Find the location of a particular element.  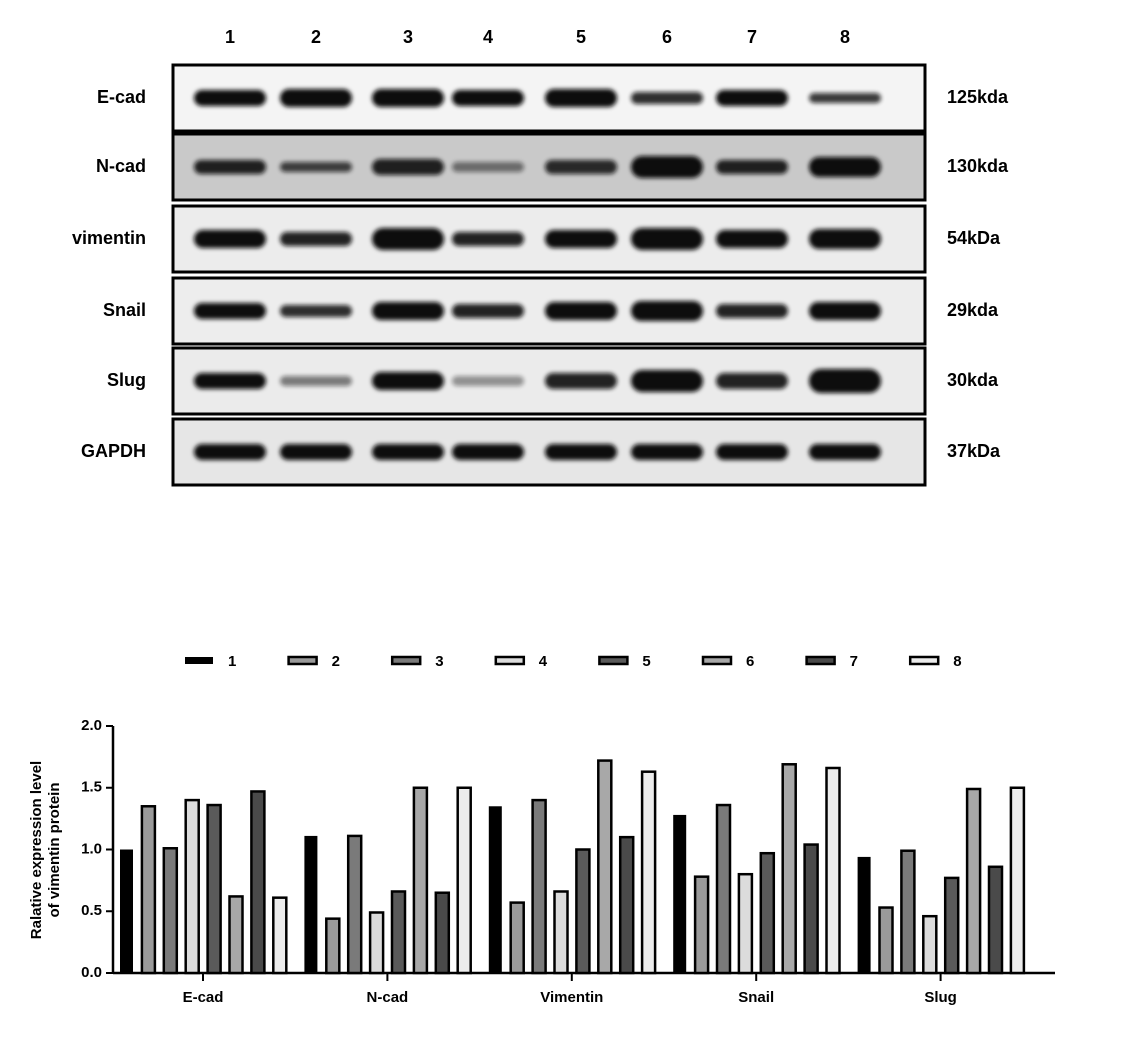

legend-label: 2 is located at coordinates (336, 661).